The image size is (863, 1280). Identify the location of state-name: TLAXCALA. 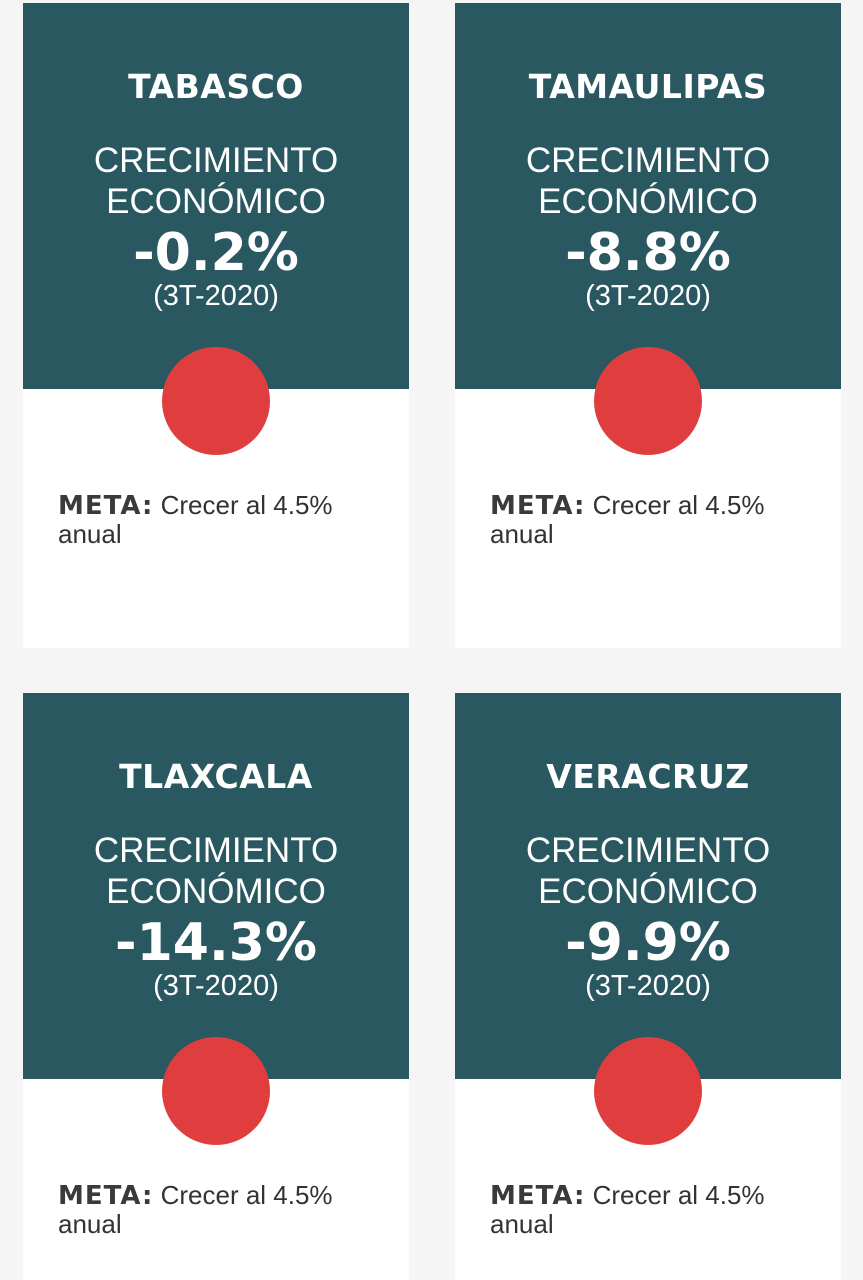
(216, 776).